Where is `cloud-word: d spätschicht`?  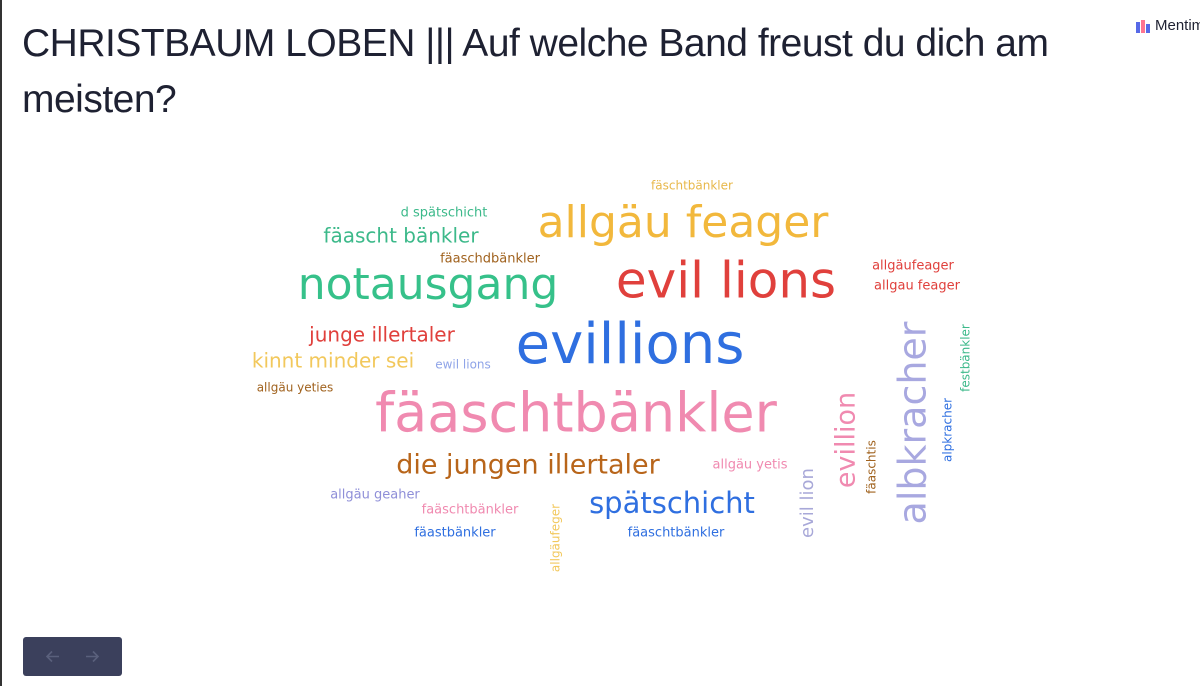
cloud-word: d spätschicht is located at coordinates (444, 213).